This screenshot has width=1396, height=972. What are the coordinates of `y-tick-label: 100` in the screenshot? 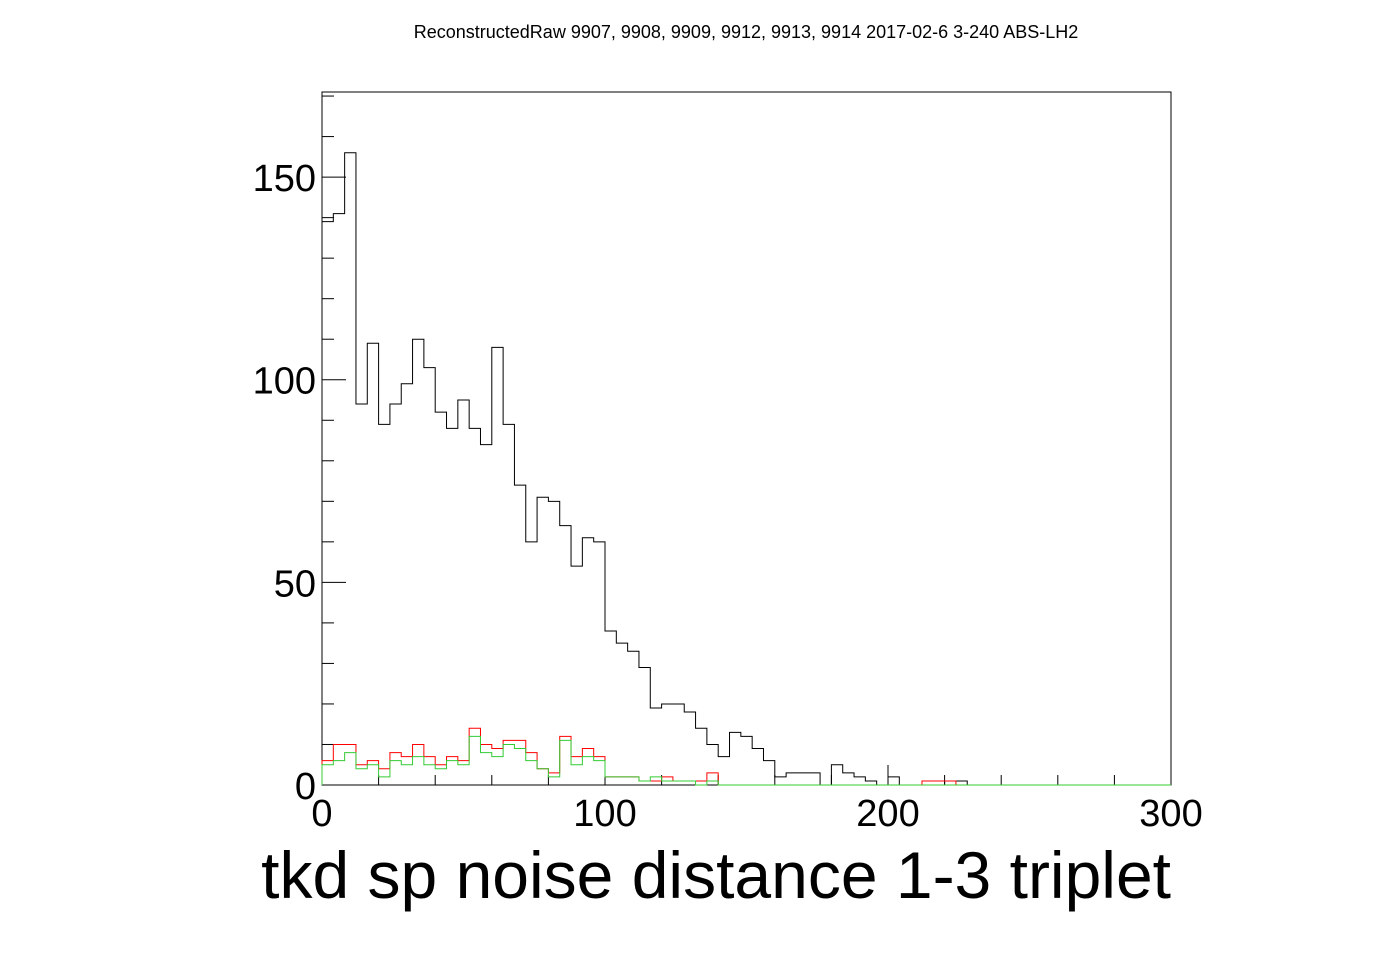 It's located at (284, 382).